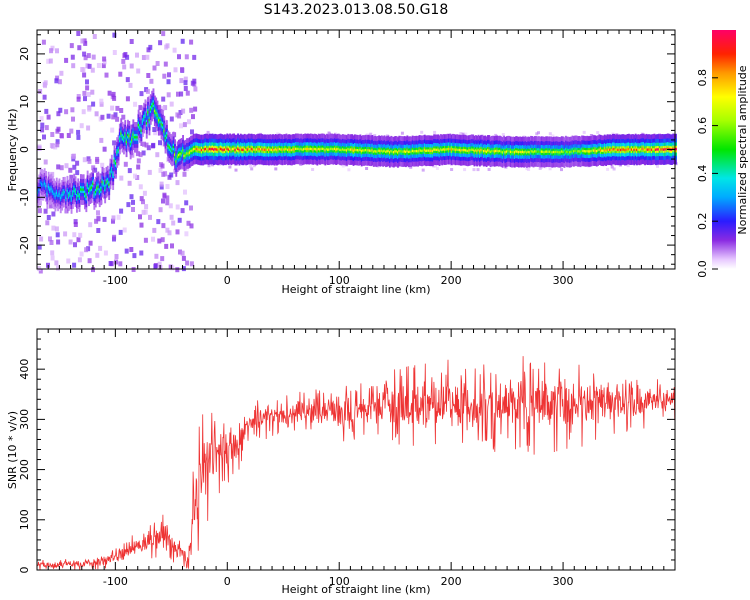 The height and width of the screenshot is (600, 750). What do you see at coordinates (702, 269) in the screenshot?
I see `colorbar-tick-label: 0.0` at bounding box center [702, 269].